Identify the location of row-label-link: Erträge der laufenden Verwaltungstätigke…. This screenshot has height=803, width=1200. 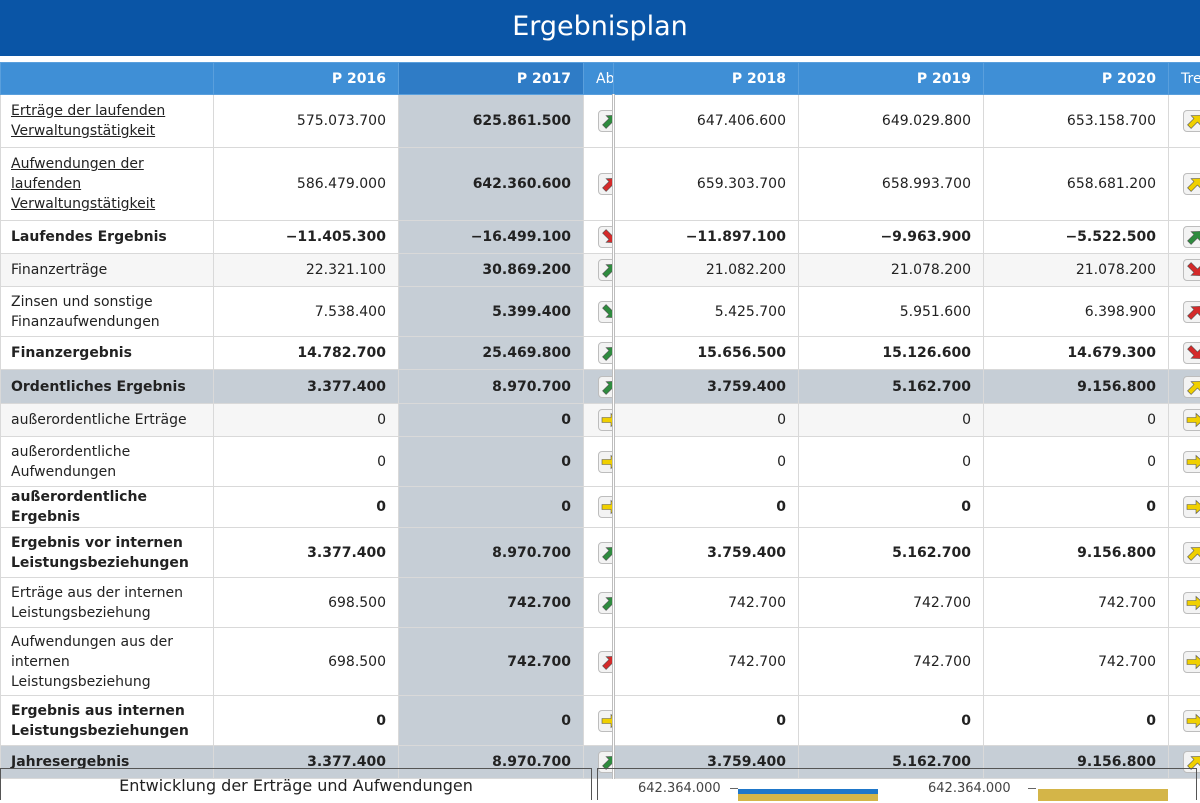
(88, 121).